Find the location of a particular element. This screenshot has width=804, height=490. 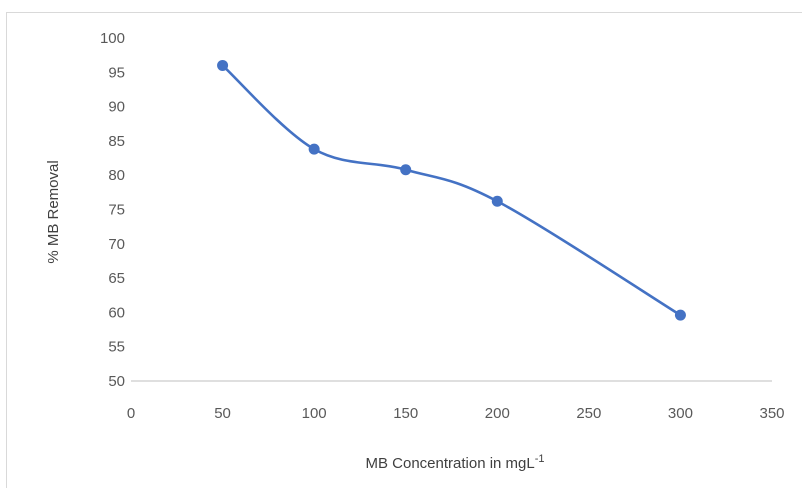

y-axis-title: % MB Removal is located at coordinates (53, 211).